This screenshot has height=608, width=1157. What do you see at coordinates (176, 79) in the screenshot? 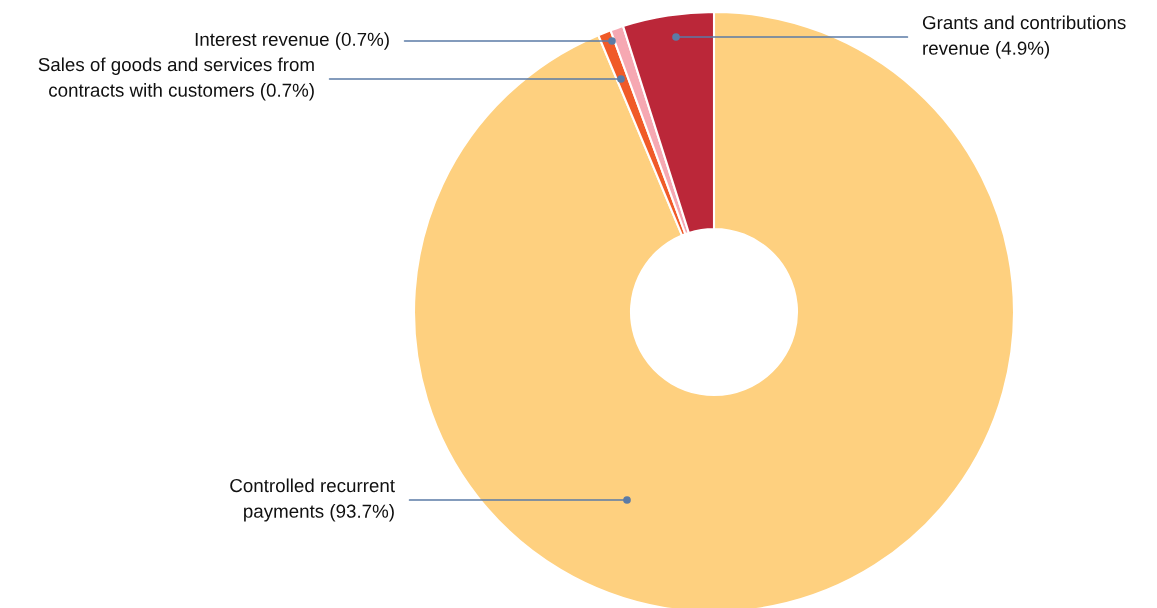
I see `slice-label: Sales of goods and services from contracts with customers (0.7%)` at bounding box center [176, 79].